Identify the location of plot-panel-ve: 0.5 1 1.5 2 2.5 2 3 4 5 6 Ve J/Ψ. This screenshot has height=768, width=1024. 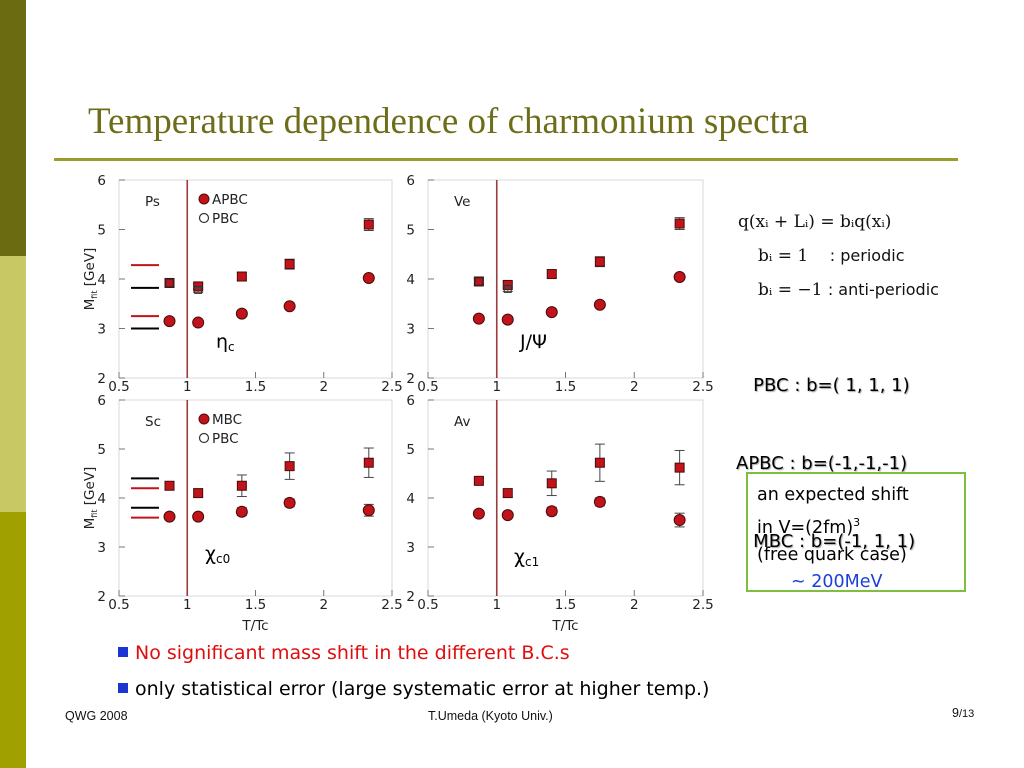
(559, 284).